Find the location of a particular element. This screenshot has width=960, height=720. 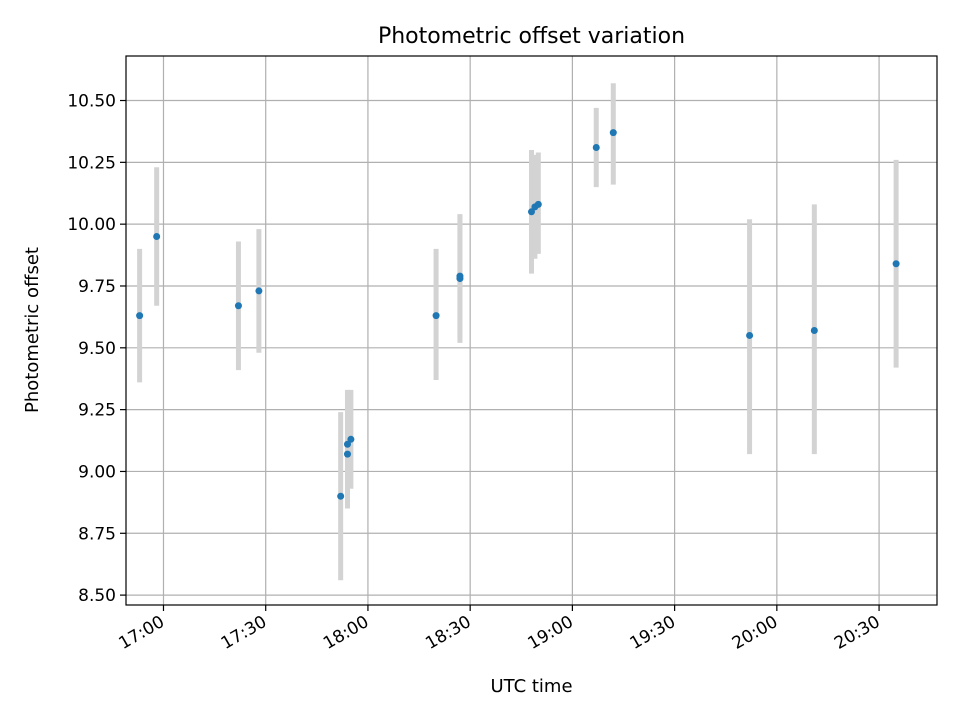

y-tick-label: 9.25 is located at coordinates (97, 411).